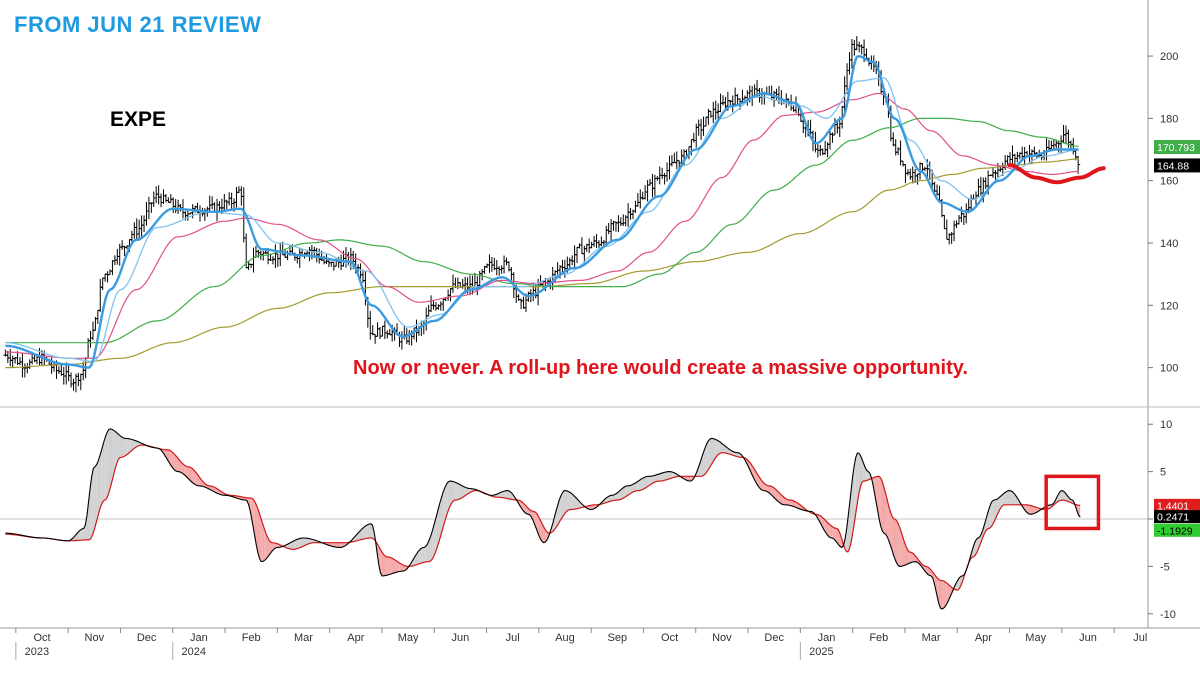 Image resolution: width=1200 pixels, height=675 pixels. I want to click on price-value-badge, so click(1177, 147).